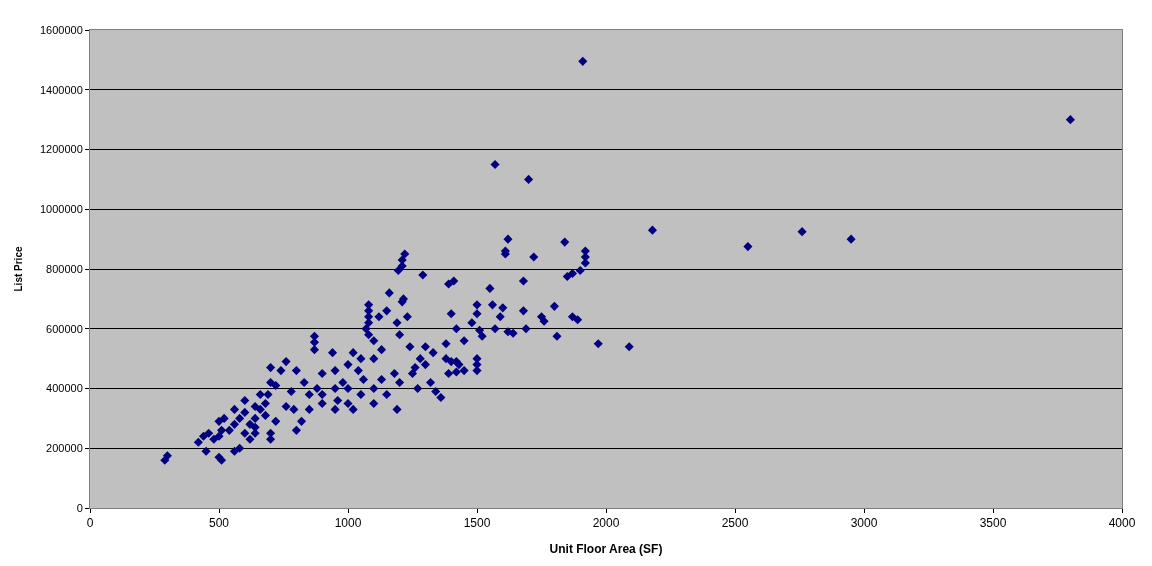  What do you see at coordinates (61, 209) in the screenshot?
I see `y-tick-label: 1000000` at bounding box center [61, 209].